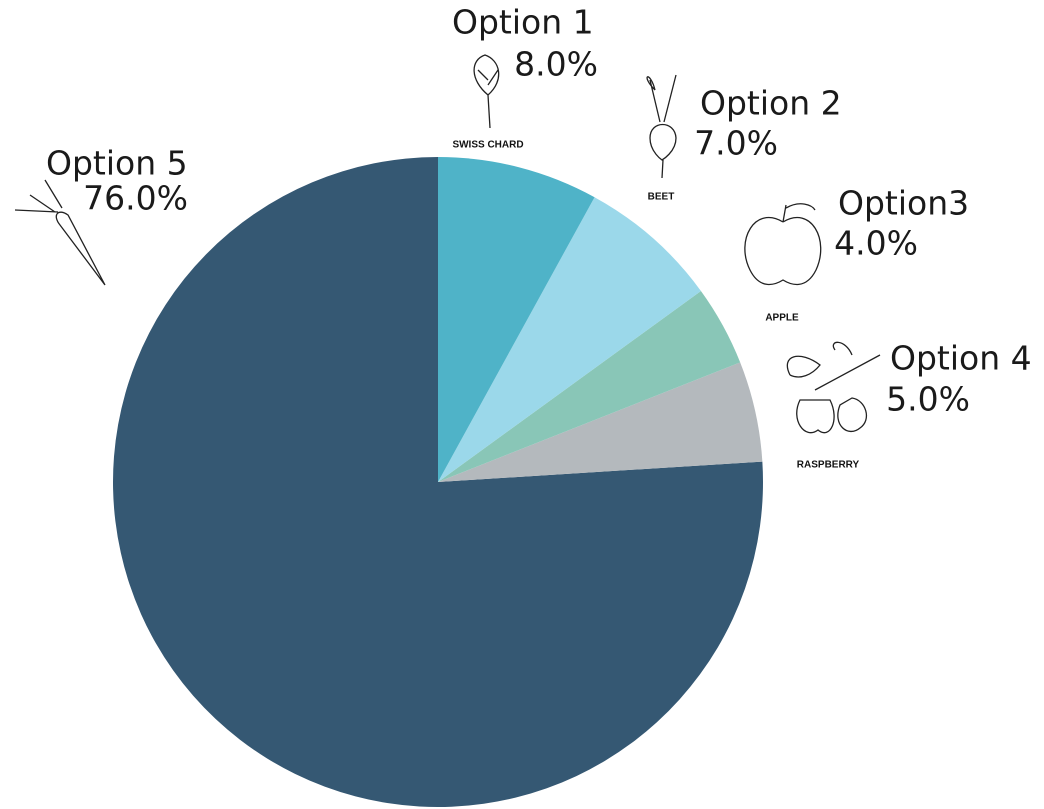 This screenshot has width=1044, height=809. What do you see at coordinates (661, 197) in the screenshot?
I see `icon-caption: BEET` at bounding box center [661, 197].